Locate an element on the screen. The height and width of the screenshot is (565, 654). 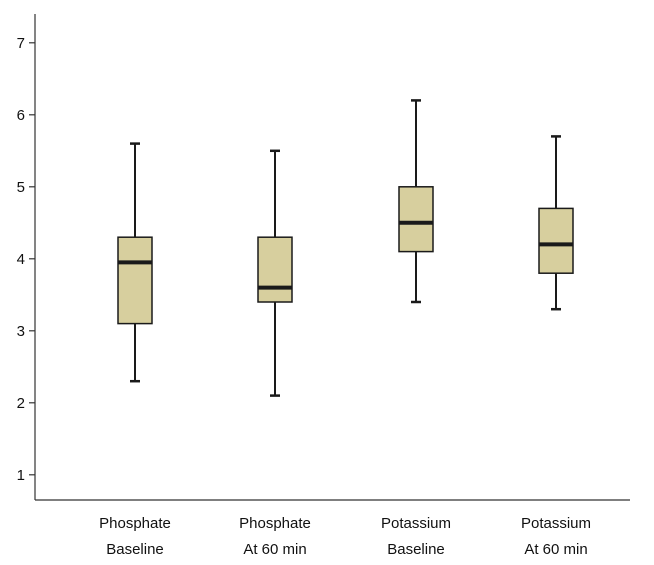
y-tick-label: 5 is located at coordinates (21, 187).